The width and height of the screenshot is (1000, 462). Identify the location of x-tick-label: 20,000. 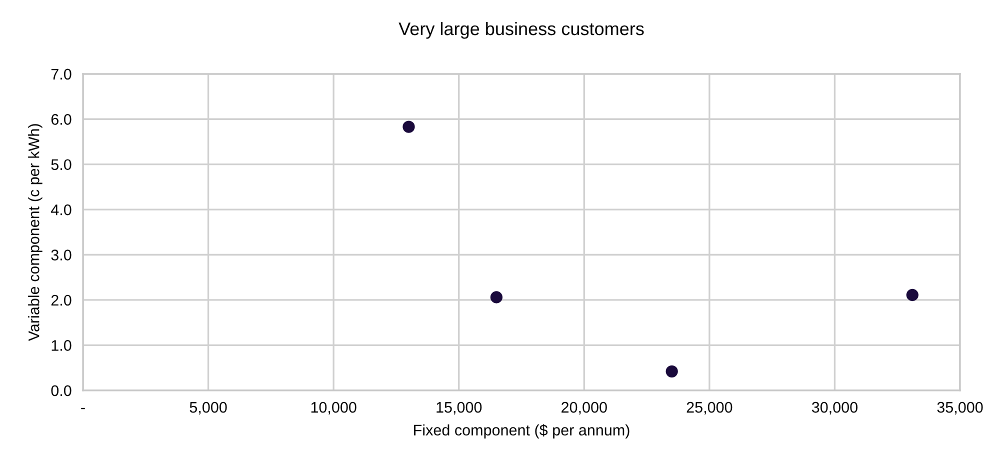
(584, 408).